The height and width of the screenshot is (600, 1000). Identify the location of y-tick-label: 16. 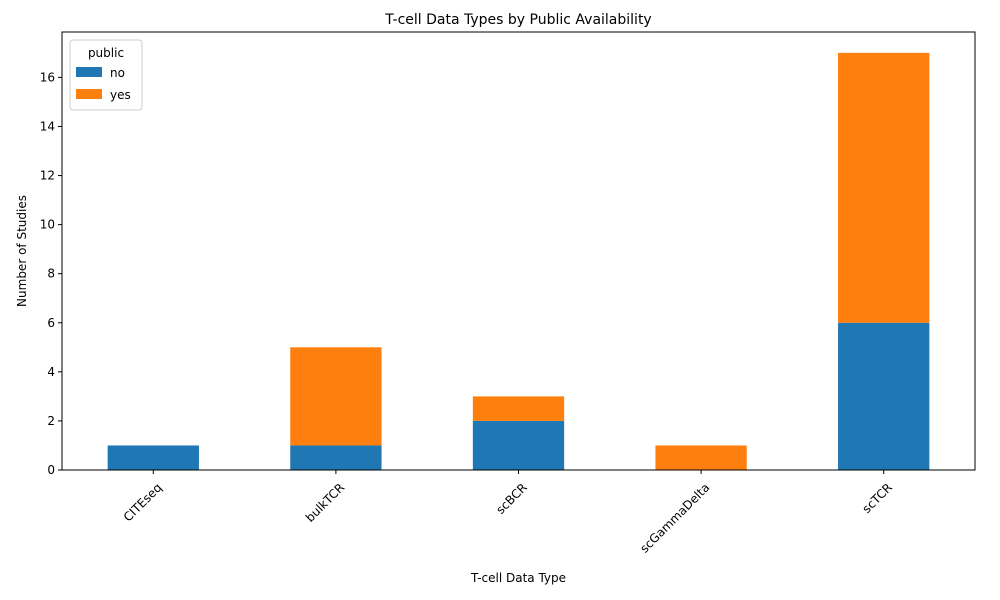
(47, 77).